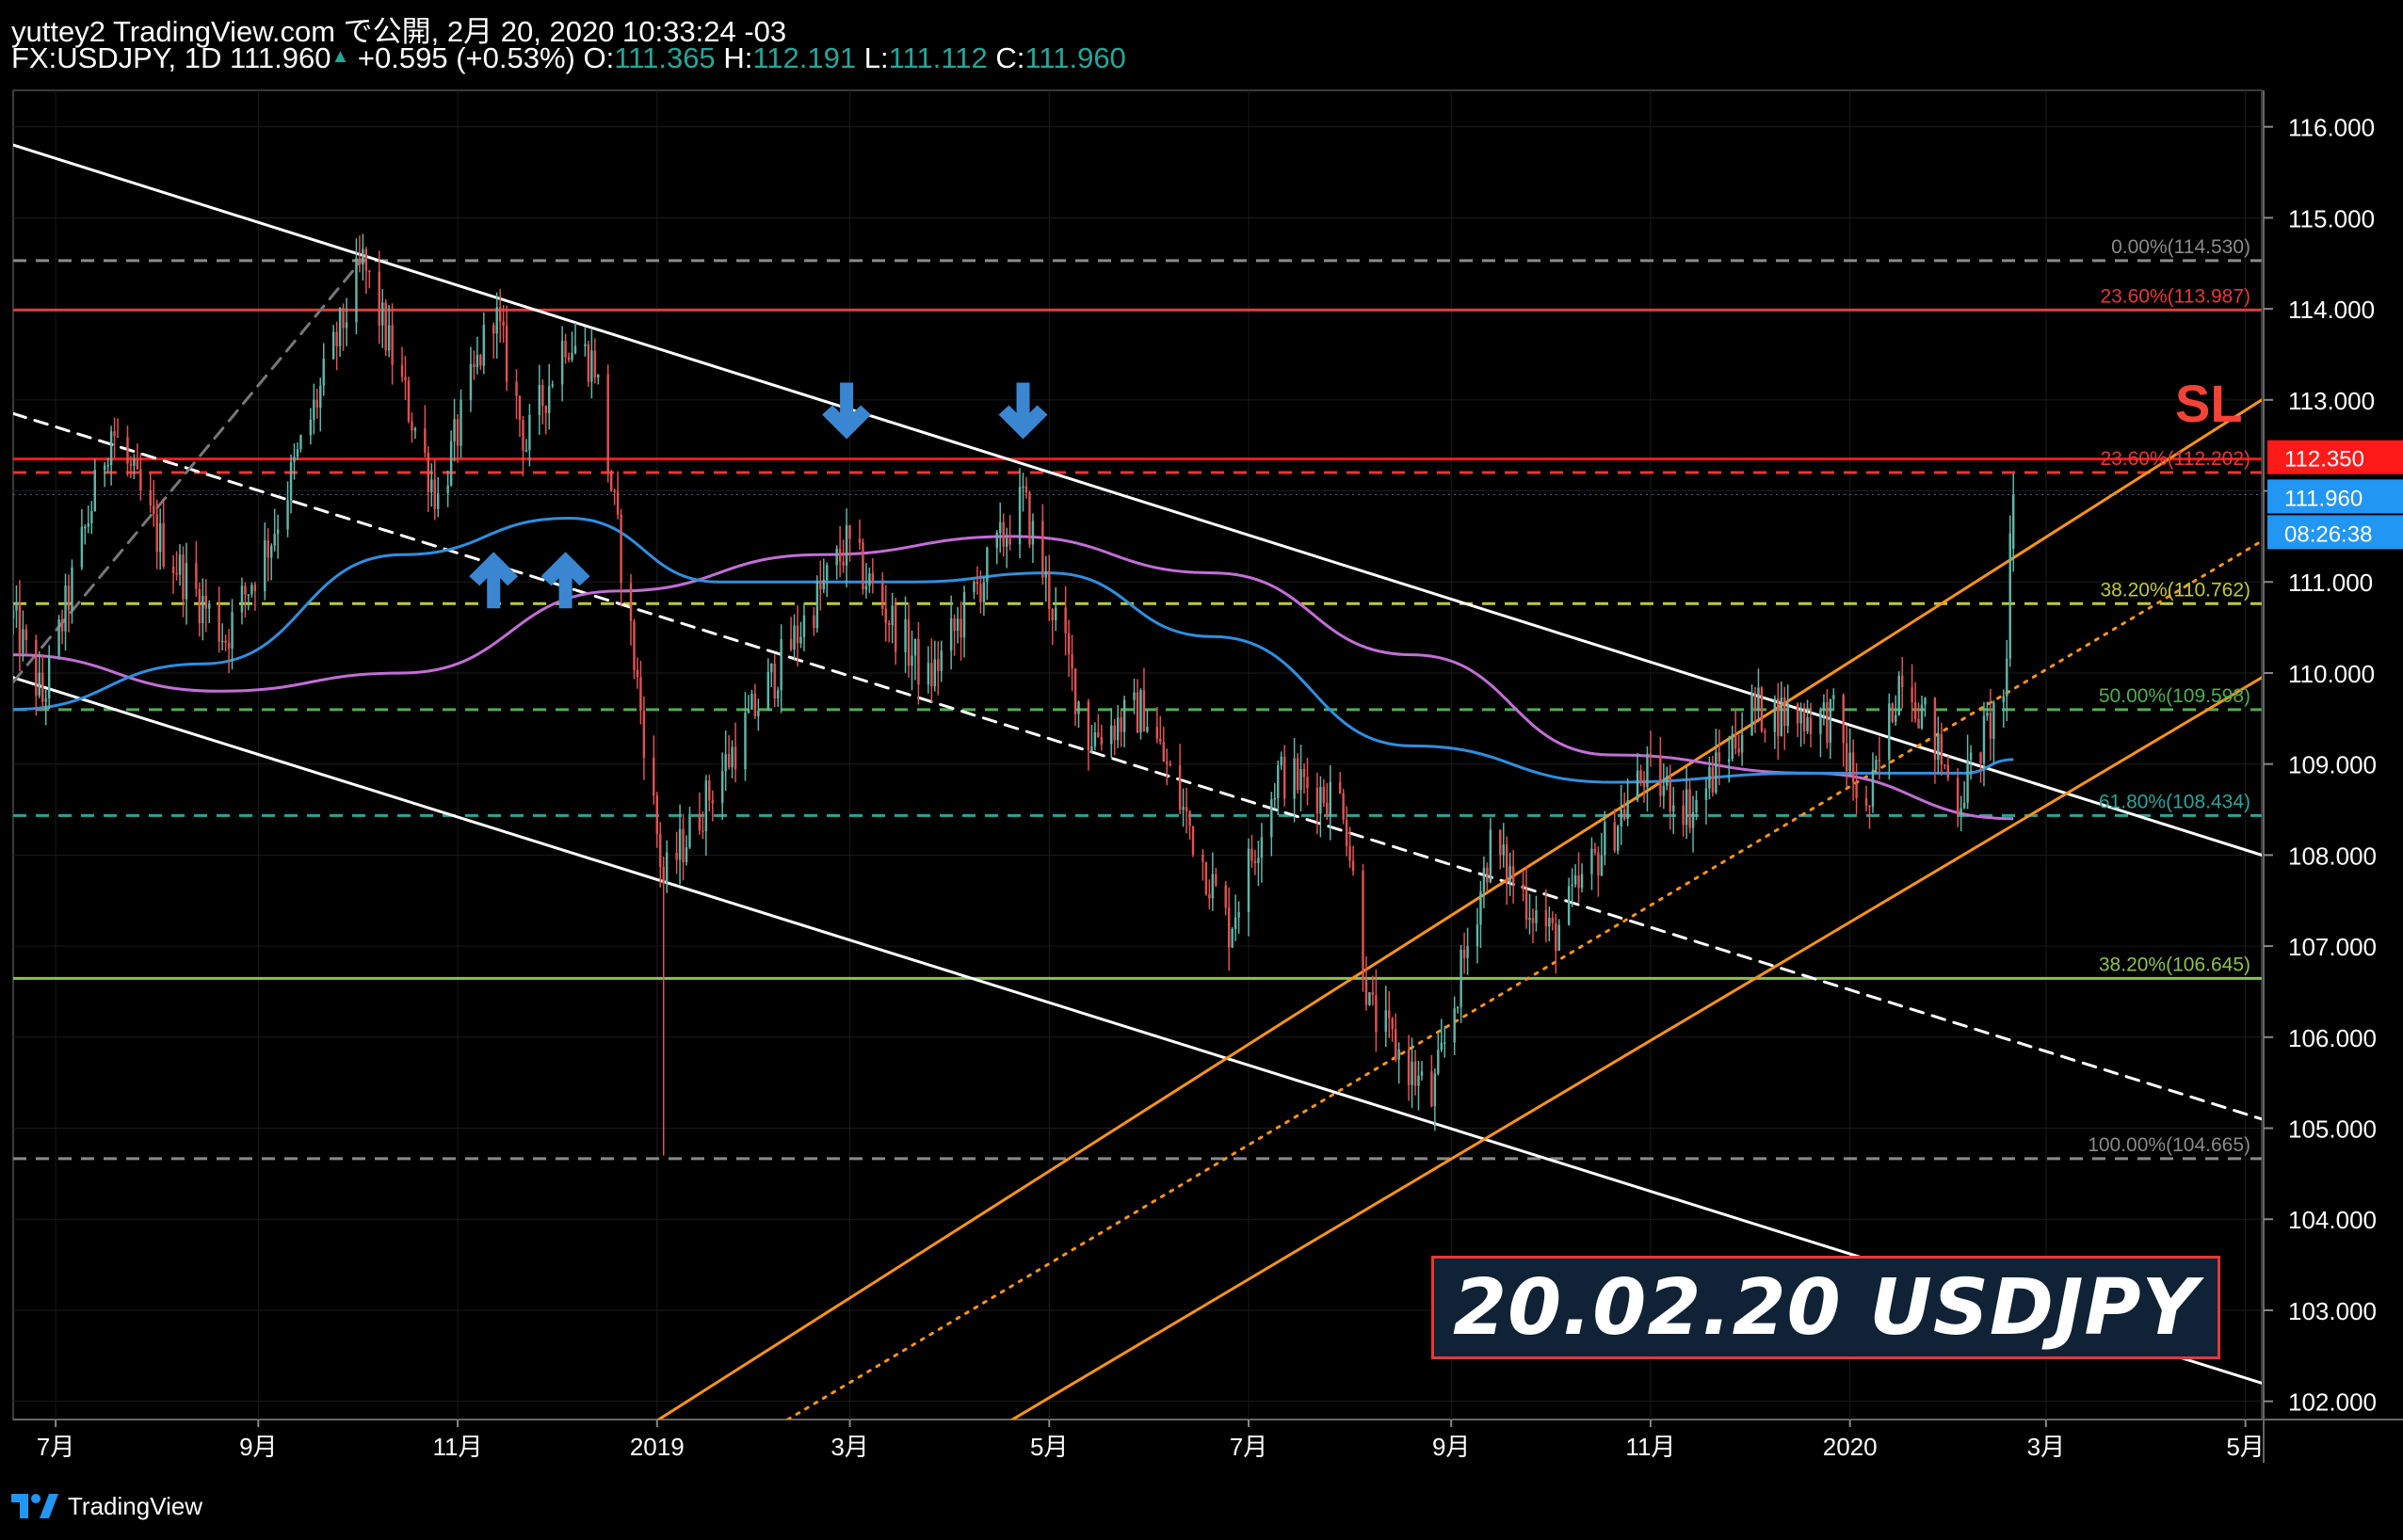 The width and height of the screenshot is (2403, 1540). What do you see at coordinates (657, 1447) in the screenshot?
I see `x-tick-label: 2019` at bounding box center [657, 1447].